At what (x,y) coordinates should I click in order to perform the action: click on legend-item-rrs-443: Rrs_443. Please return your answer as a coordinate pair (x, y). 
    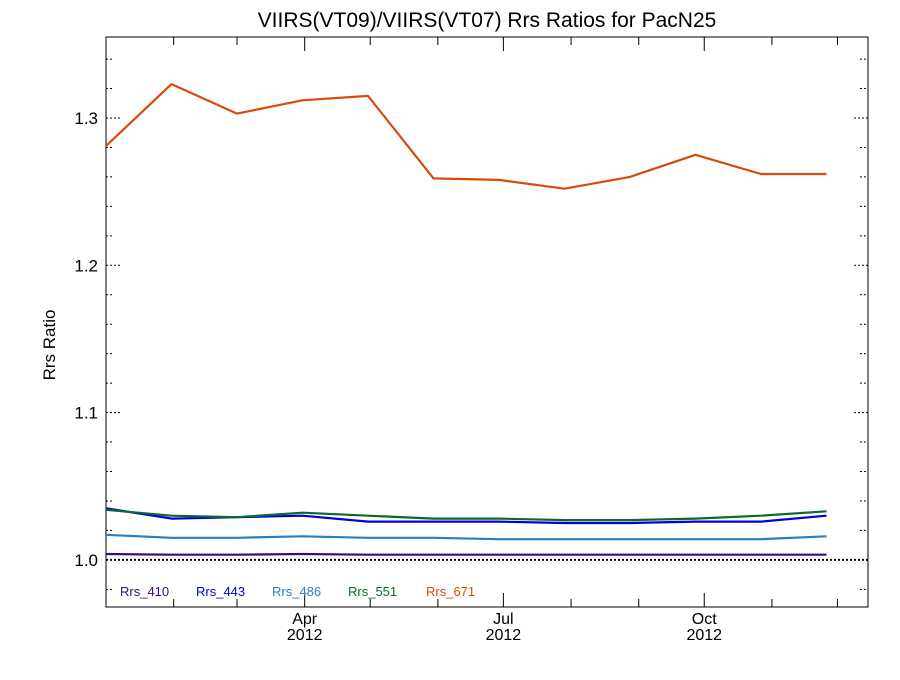
    Looking at the image, I should click on (220, 591).